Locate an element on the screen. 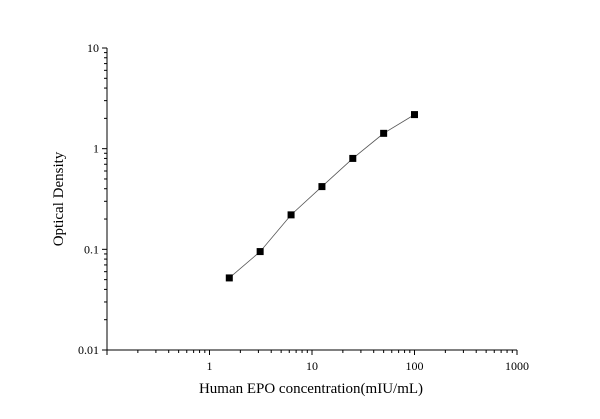  data-points is located at coordinates (321, 196).